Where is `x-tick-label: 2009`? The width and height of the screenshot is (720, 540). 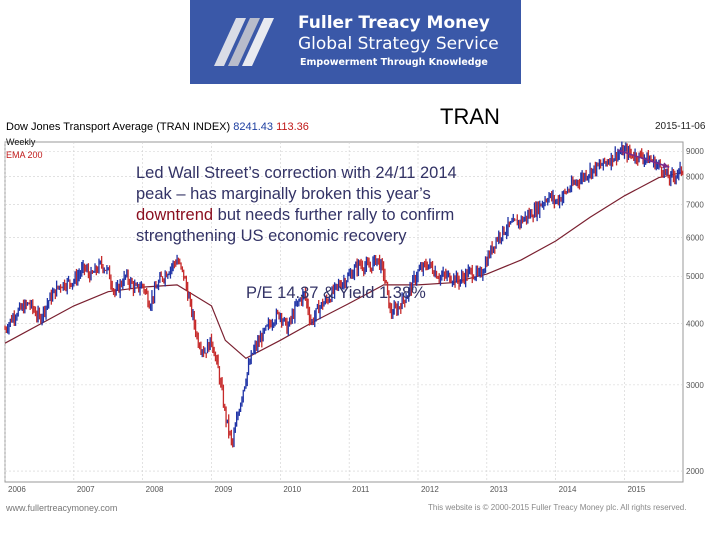
x-tick-label: 2009 is located at coordinates (223, 489).